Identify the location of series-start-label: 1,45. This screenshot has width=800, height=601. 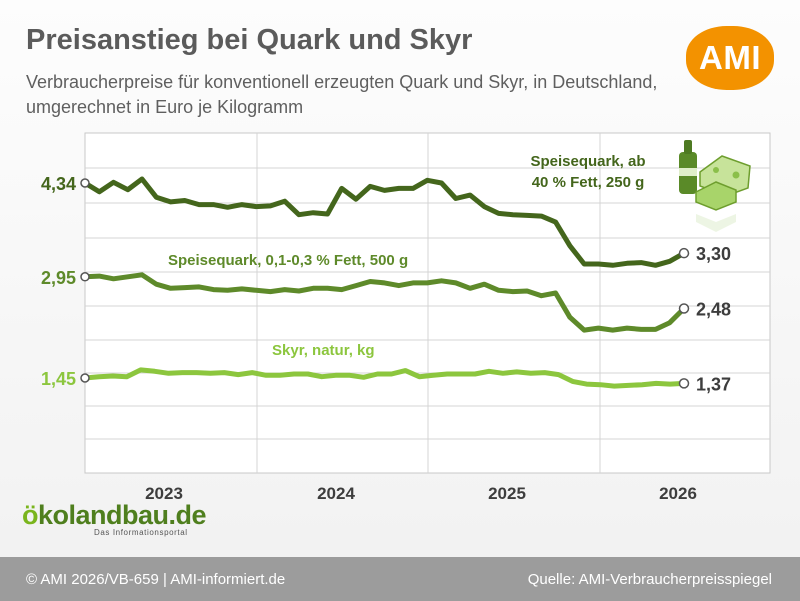
(58, 379).